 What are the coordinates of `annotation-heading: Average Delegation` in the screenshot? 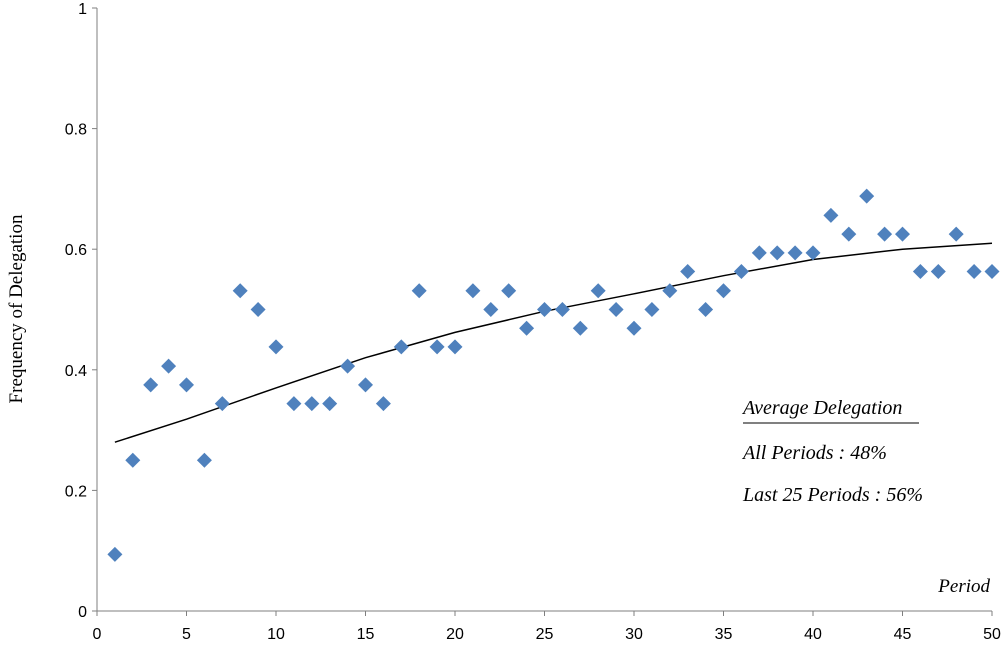 It's located at (821, 408).